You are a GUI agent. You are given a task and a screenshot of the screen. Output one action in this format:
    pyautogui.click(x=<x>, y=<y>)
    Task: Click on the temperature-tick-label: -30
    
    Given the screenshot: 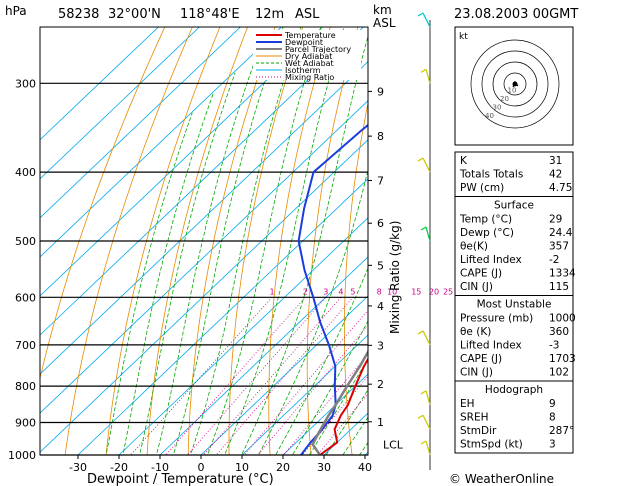 What is the action you would take?
    pyautogui.click(x=78, y=467)
    